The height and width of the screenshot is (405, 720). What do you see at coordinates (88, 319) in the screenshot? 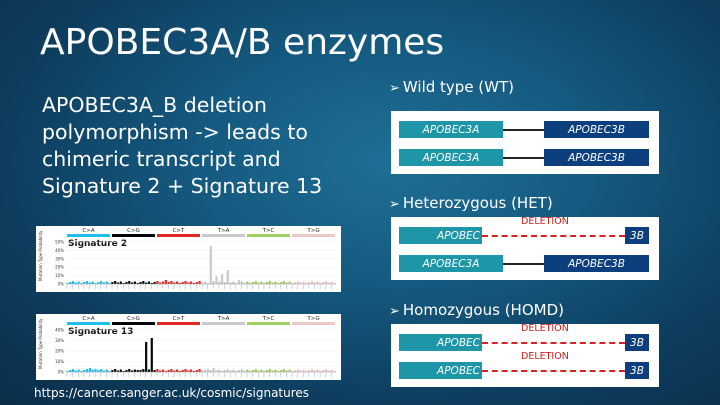
I see `mutation-type-label: C>A` at bounding box center [88, 319].